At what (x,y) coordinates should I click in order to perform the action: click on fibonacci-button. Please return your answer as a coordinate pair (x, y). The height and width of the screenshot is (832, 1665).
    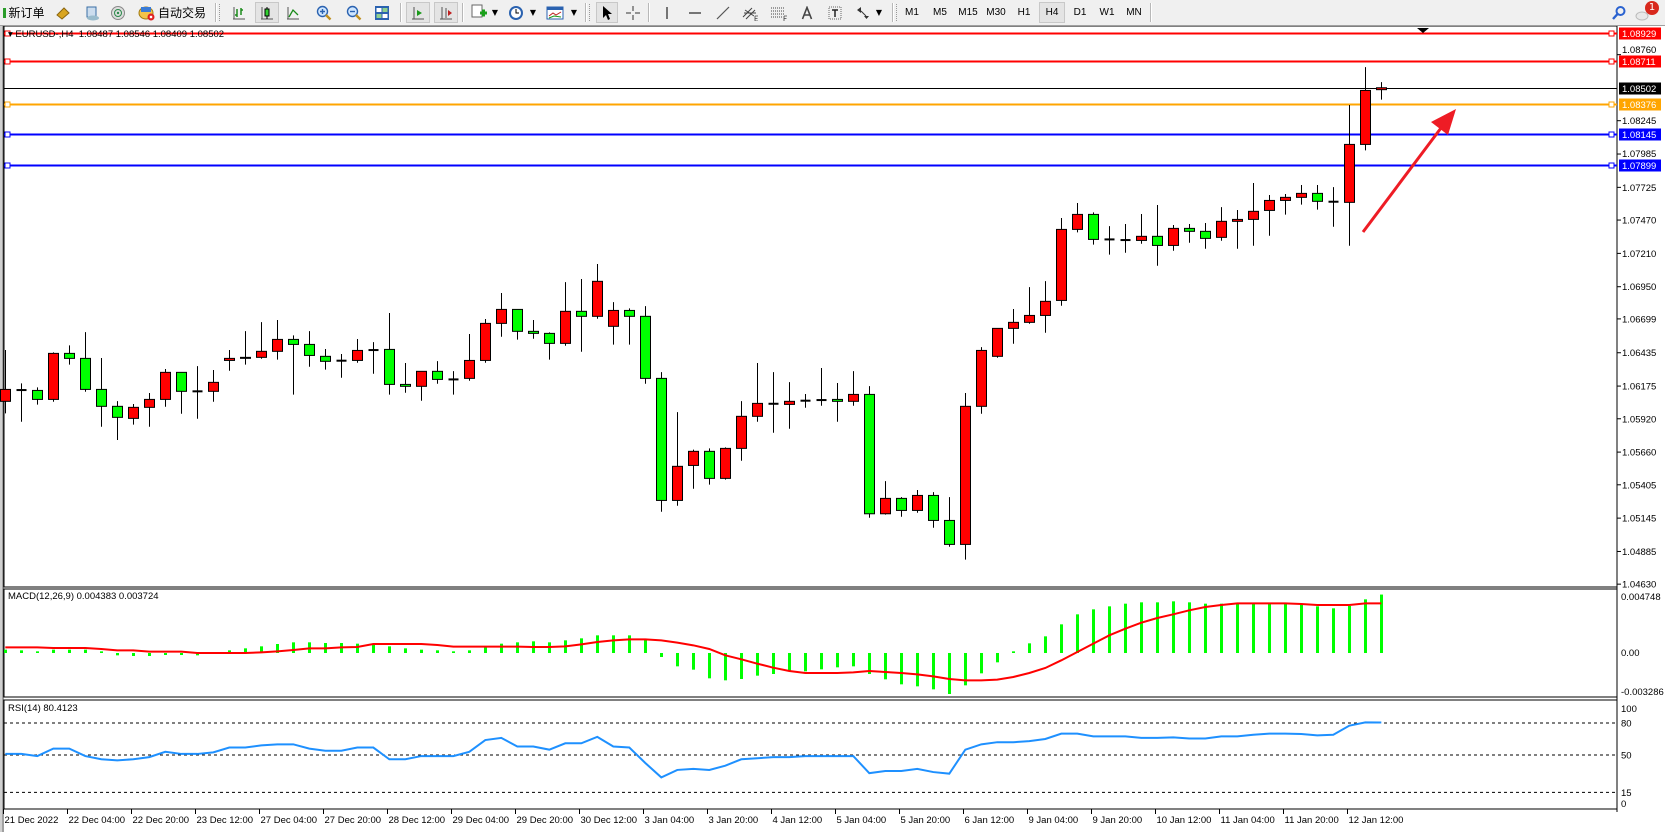
    Looking at the image, I should click on (779, 12).